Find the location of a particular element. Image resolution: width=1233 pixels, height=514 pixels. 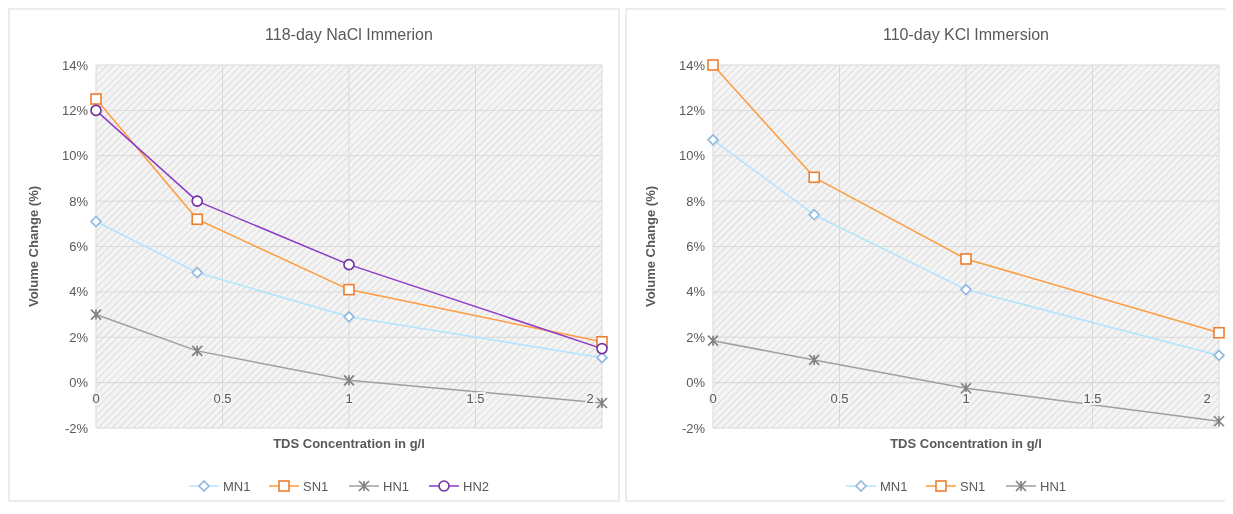

chart-title: 118-day NaCl Immerion is located at coordinates (349, 34).